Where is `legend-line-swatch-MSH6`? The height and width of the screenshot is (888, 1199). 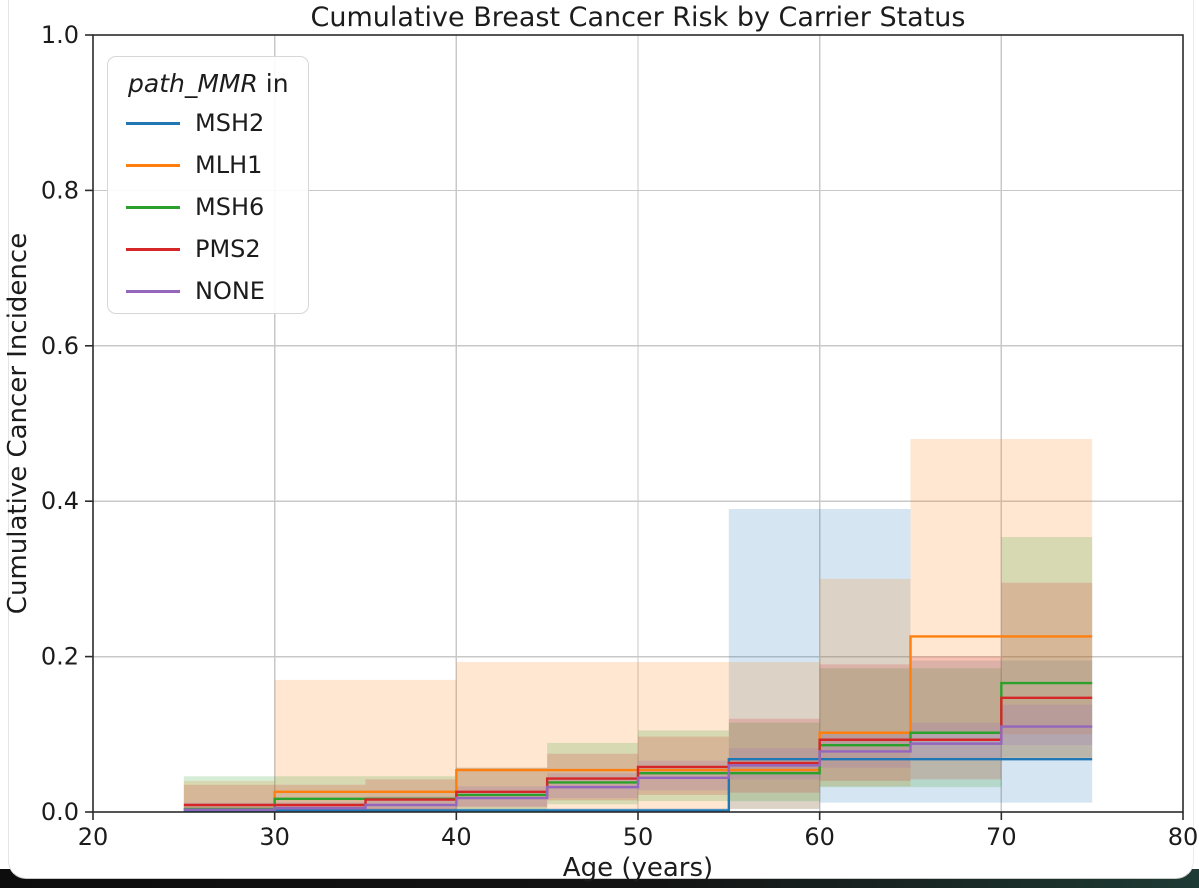
legend-line-swatch-MSH6 is located at coordinates (153, 207).